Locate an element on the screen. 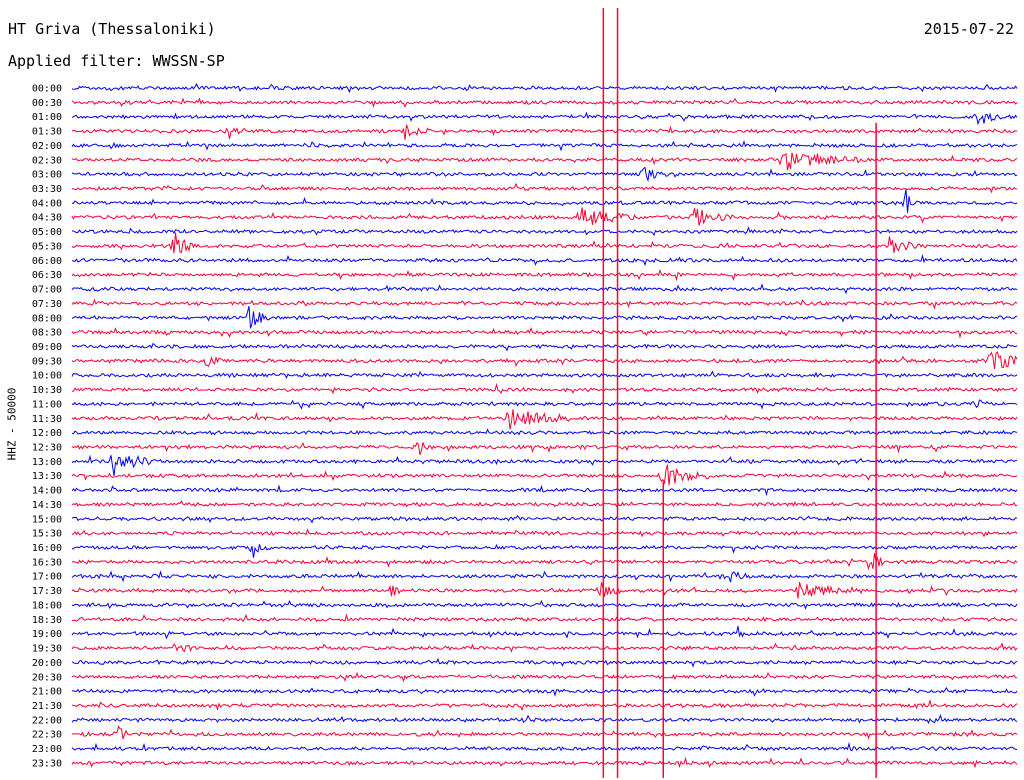  time-label: 21:30 is located at coordinates (47, 706).